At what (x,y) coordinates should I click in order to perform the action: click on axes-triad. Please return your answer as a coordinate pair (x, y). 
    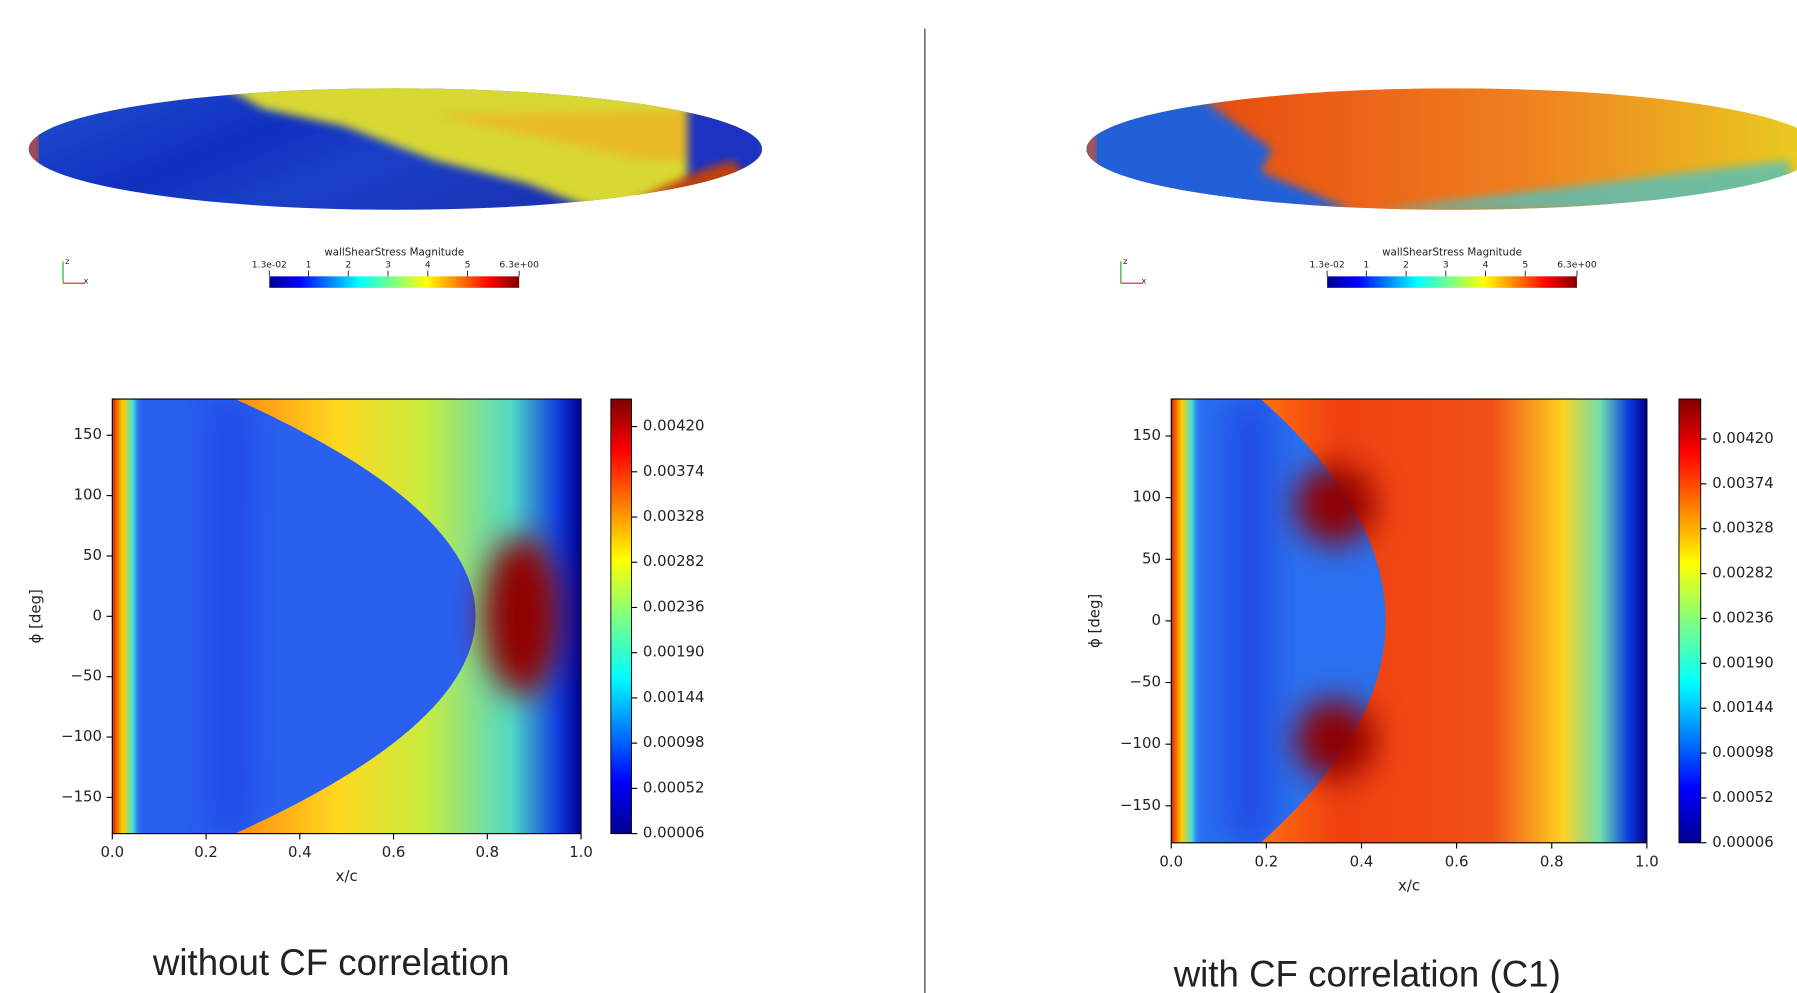
    Looking at the image, I should click on (602, 272).